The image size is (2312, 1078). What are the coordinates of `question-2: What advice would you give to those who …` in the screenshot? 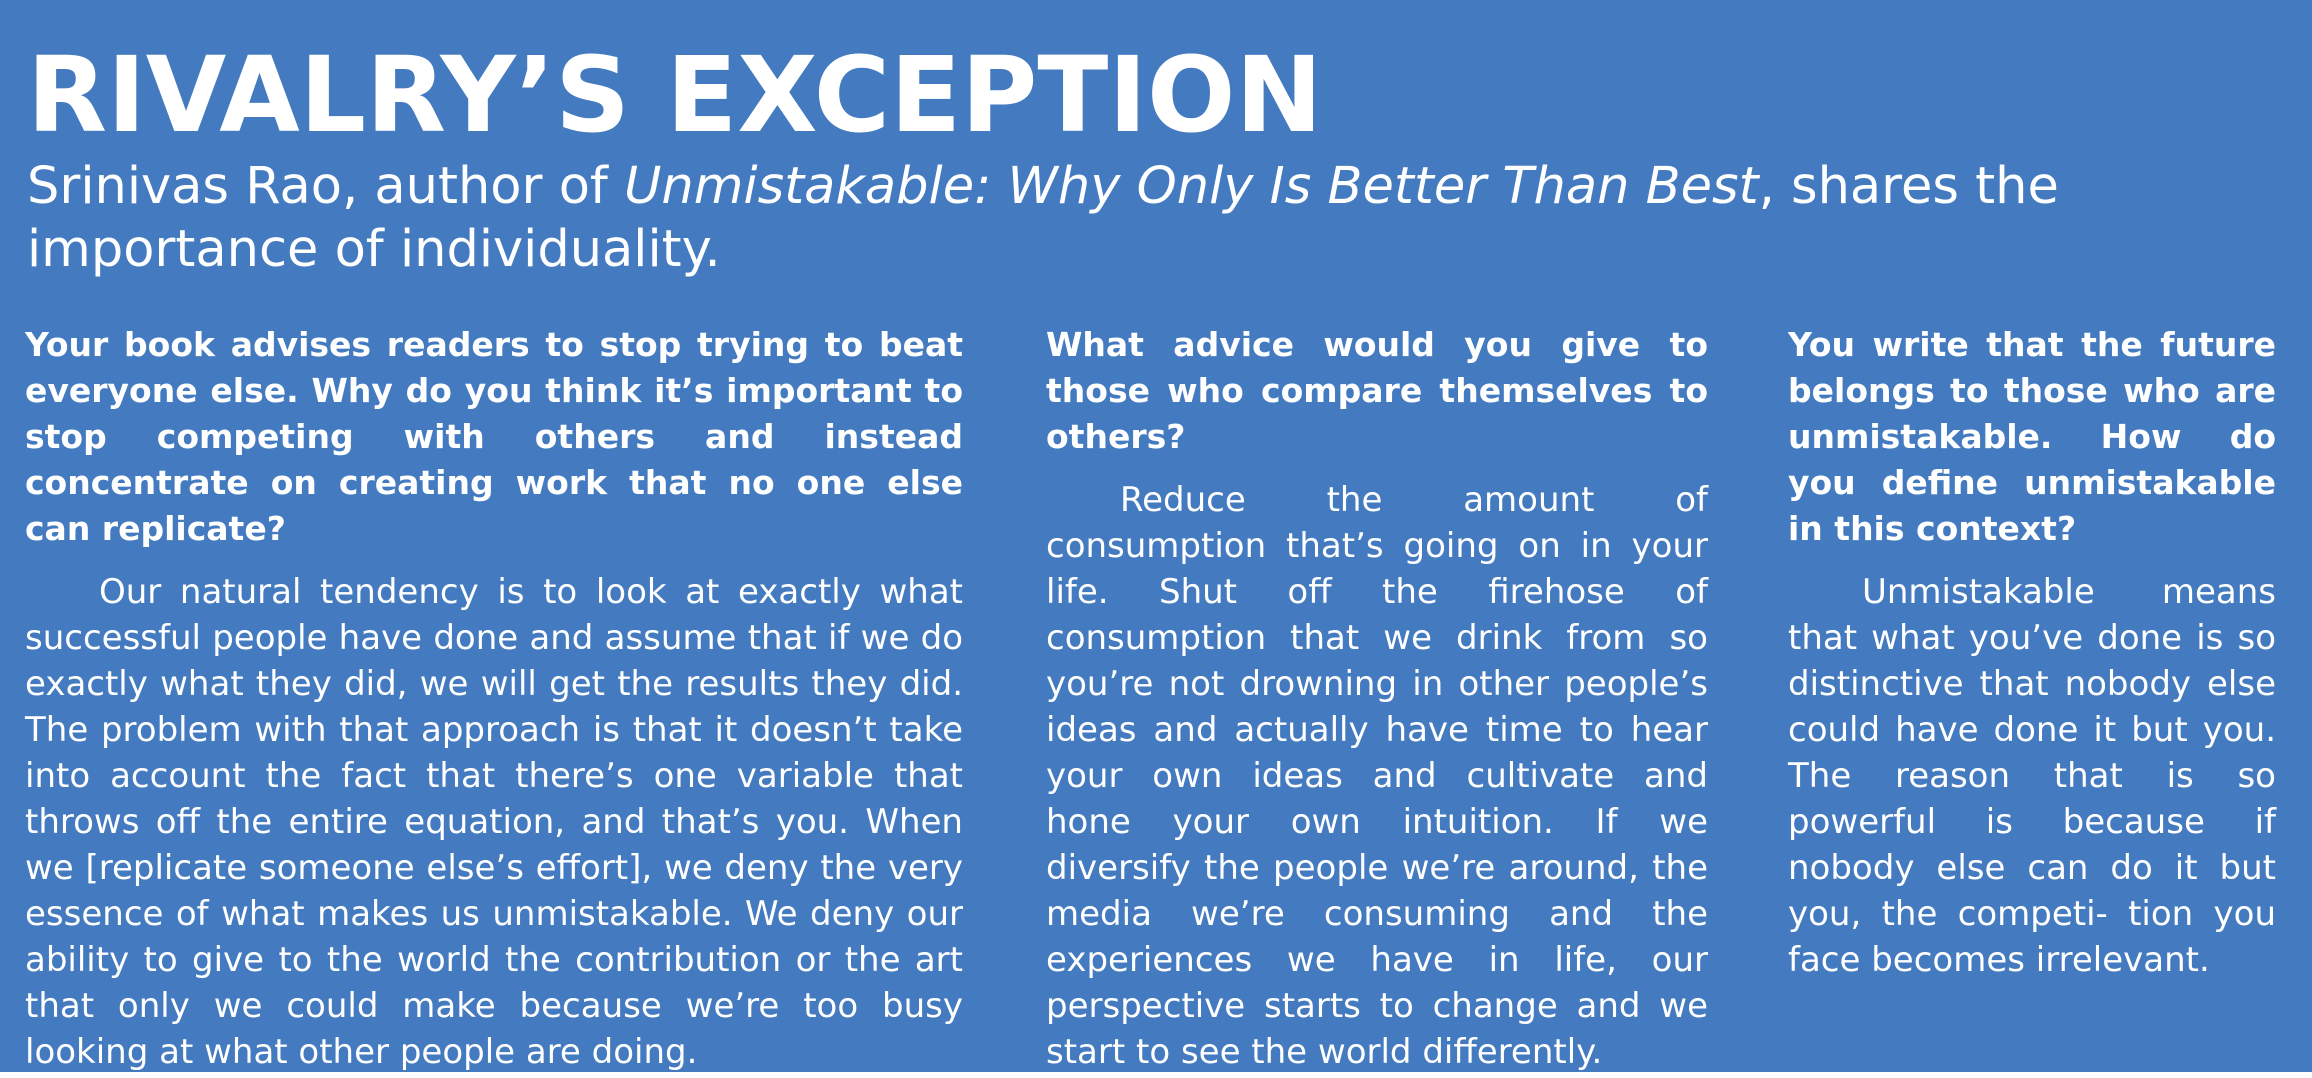 It's located at (1377, 390).